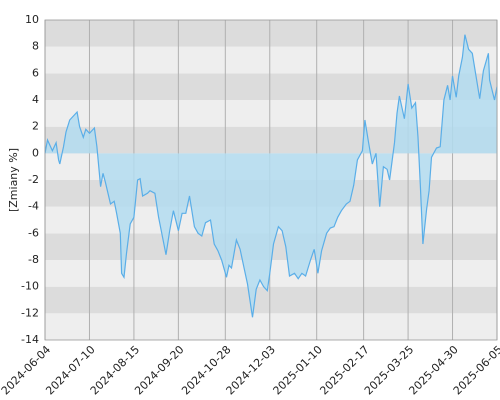 This screenshot has width=500, height=400. Describe the element at coordinates (35, 46) in the screenshot. I see `y-tick-label: 8` at that location.